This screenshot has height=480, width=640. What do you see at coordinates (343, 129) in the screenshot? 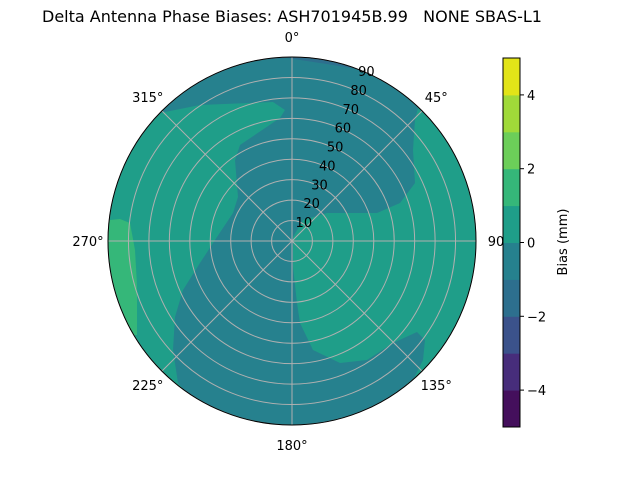
I see `radial-tick-label: 60` at bounding box center [343, 129].